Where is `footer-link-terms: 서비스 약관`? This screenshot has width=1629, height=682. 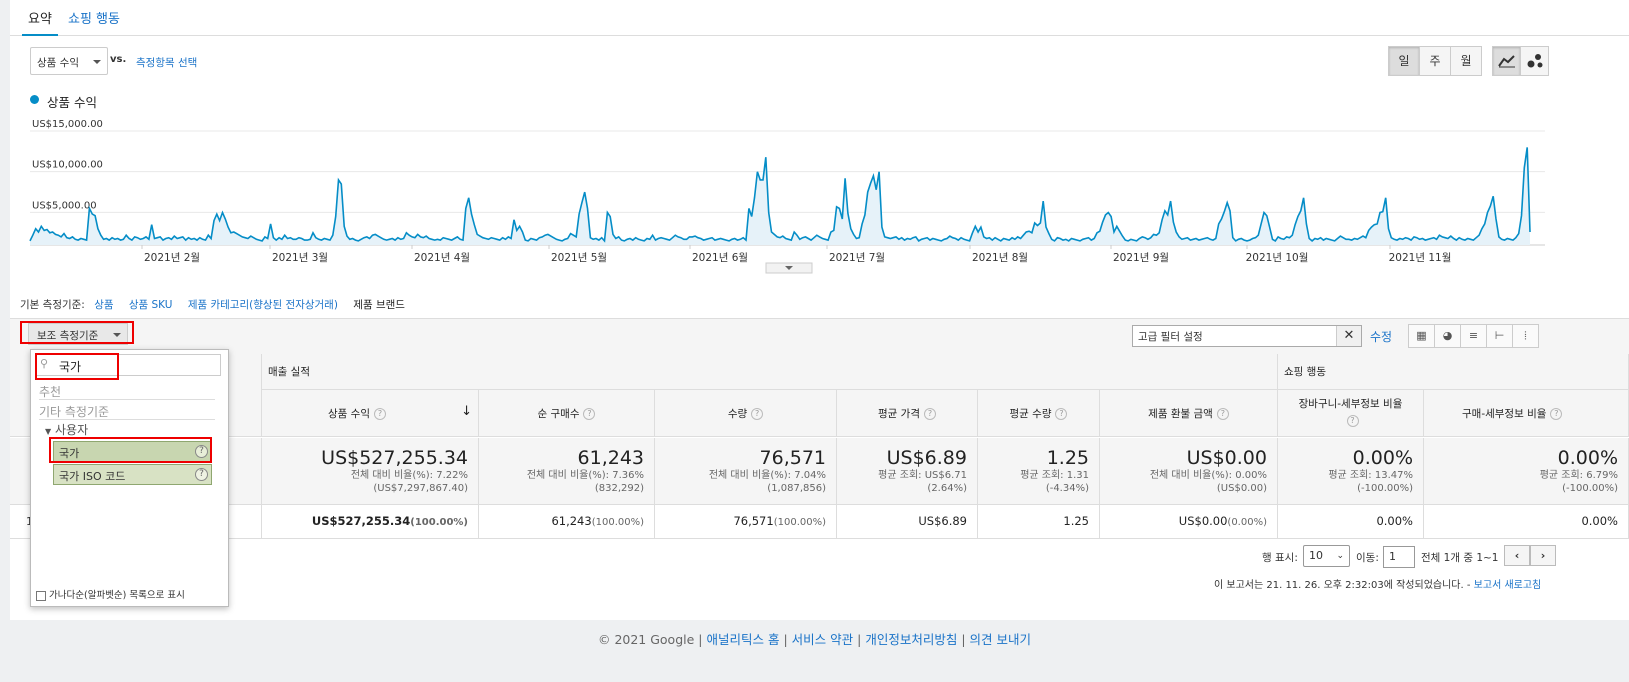
footer-link-terms: 서비스 약관 is located at coordinates (822, 639).